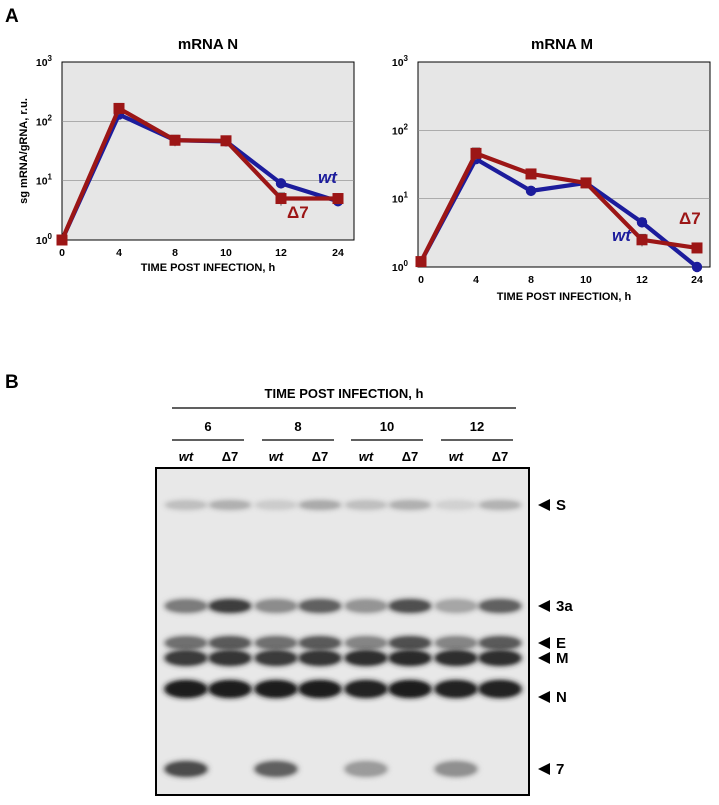 The height and width of the screenshot is (805, 719). What do you see at coordinates (12, 382) in the screenshot?
I see `panel-b-letter: B` at bounding box center [12, 382].